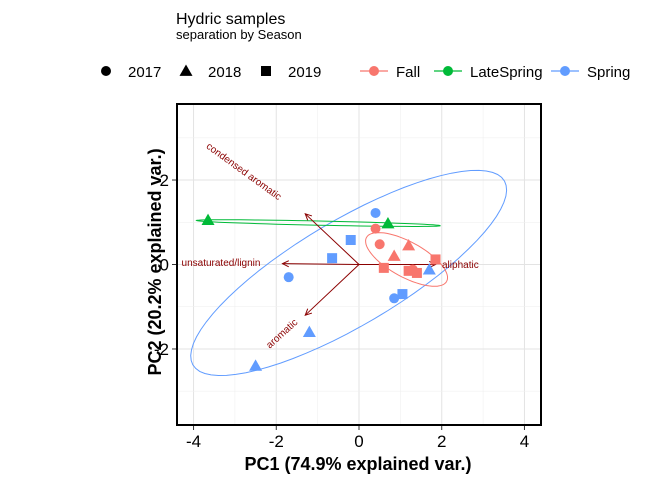 Image resolution: width=672 pixels, height=480 pixels. What do you see at coordinates (365, 72) in the screenshot?
I see `legend: 2017 2018 2019 Fall LateSpring Spring` at bounding box center [365, 72].